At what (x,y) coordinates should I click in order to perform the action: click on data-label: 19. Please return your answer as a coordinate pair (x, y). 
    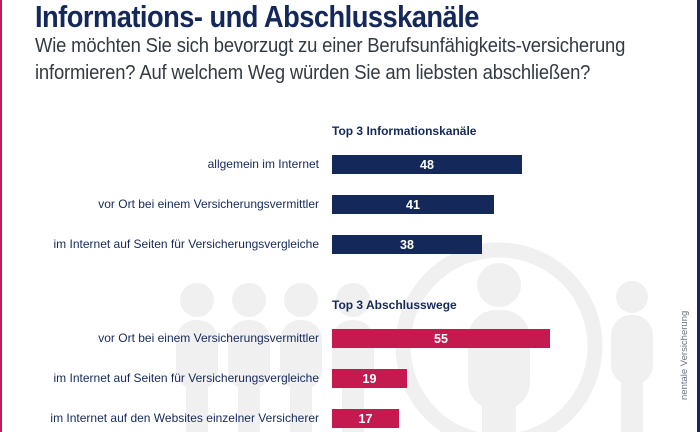
    Looking at the image, I should click on (369, 378).